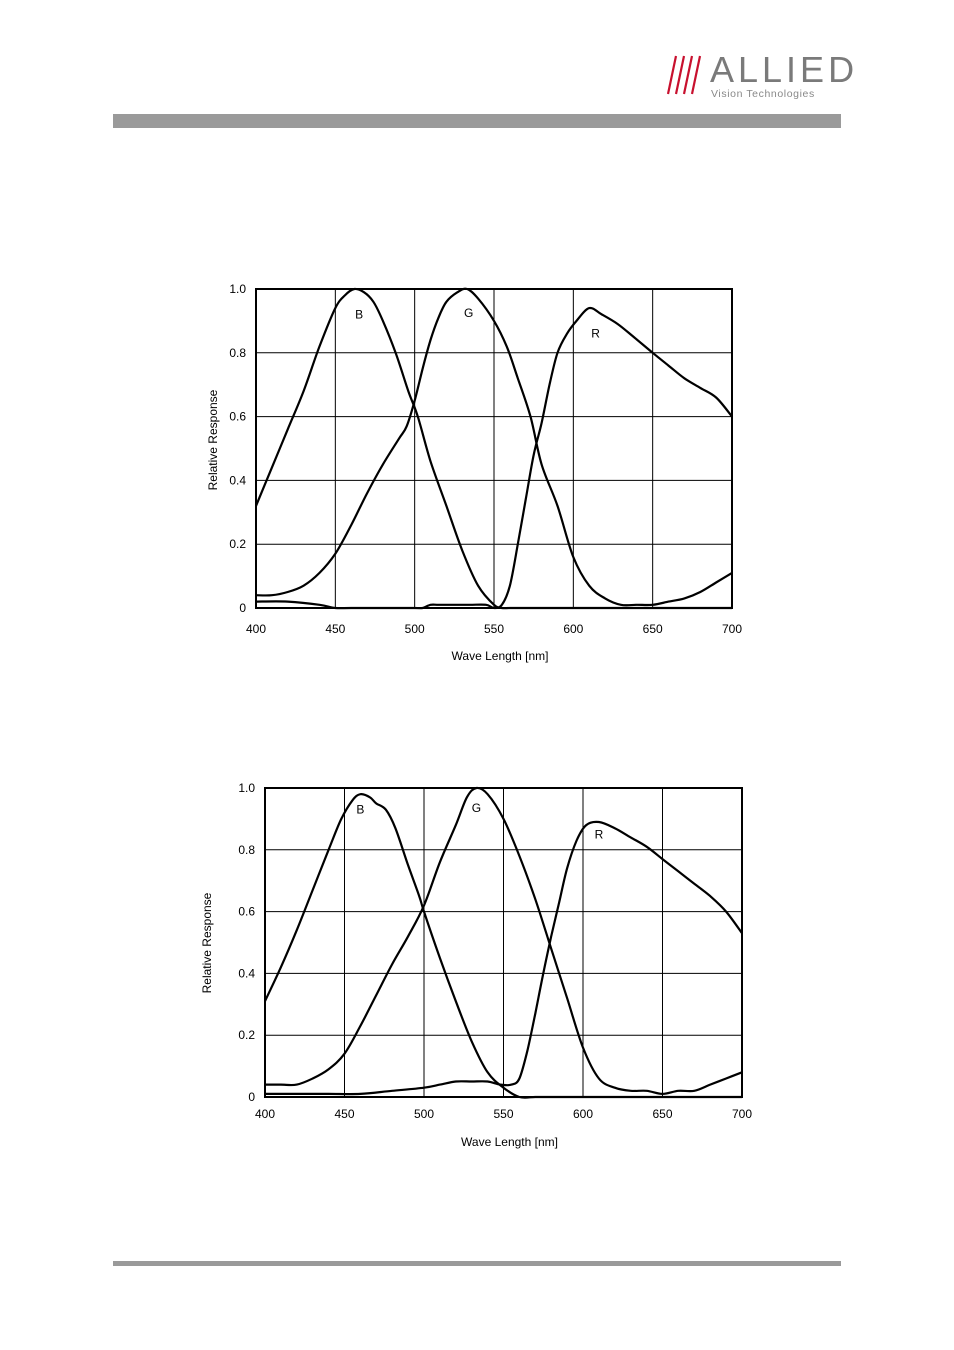  What do you see at coordinates (784, 69) in the screenshot?
I see `logo-brand-text: ALLIED` at bounding box center [784, 69].